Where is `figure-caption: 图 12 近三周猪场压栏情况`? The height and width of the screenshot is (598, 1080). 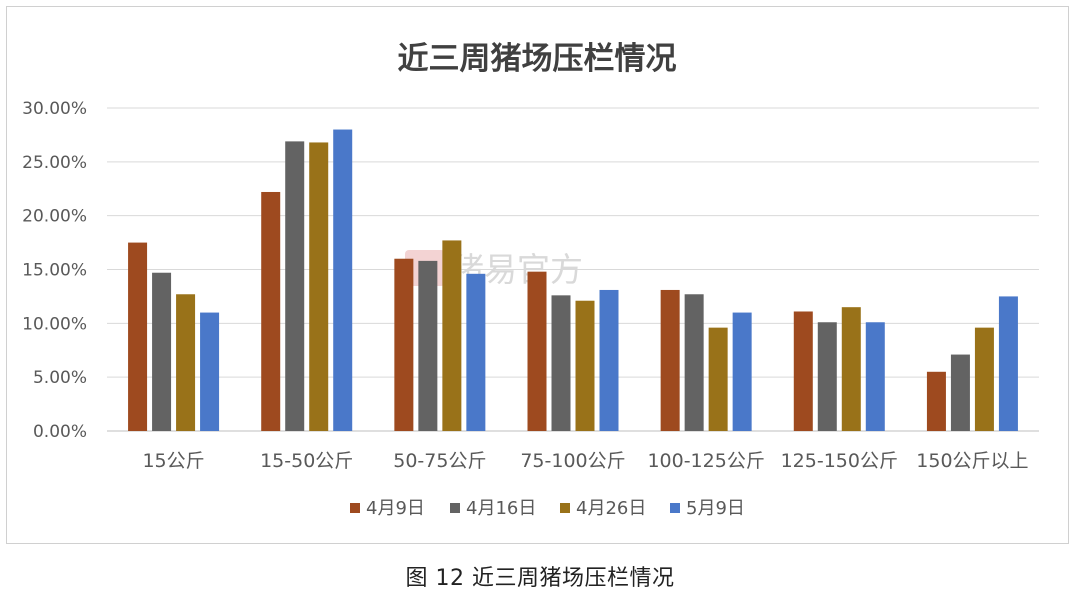 figure-caption: 图 12 近三周猪场压栏情况 is located at coordinates (540, 578).